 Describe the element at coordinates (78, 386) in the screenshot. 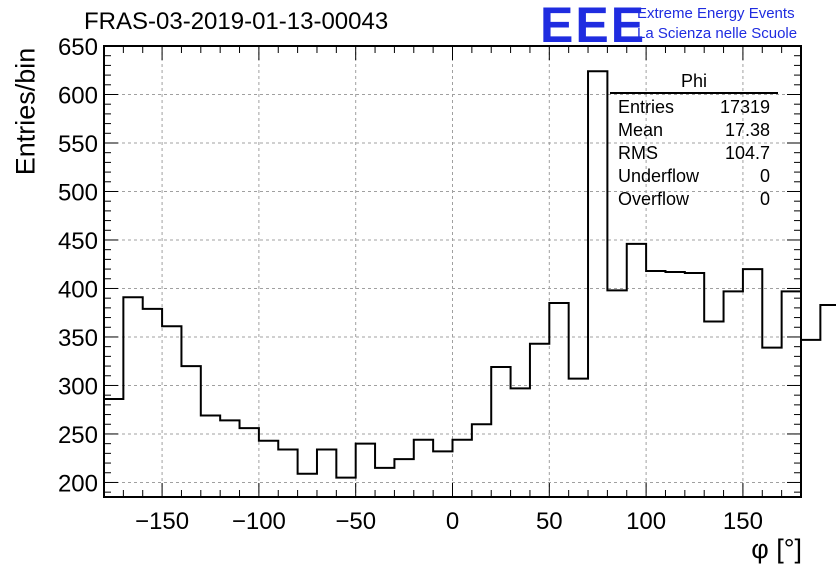

I see `y-tick-label: 300` at that location.